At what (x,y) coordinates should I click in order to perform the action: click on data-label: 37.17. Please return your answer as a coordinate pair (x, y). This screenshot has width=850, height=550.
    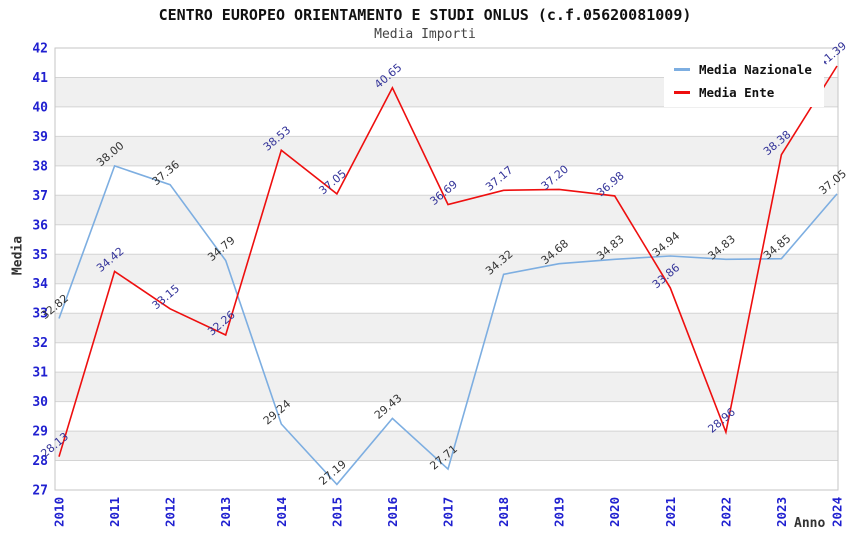
    Looking at the image, I should click on (499, 179).